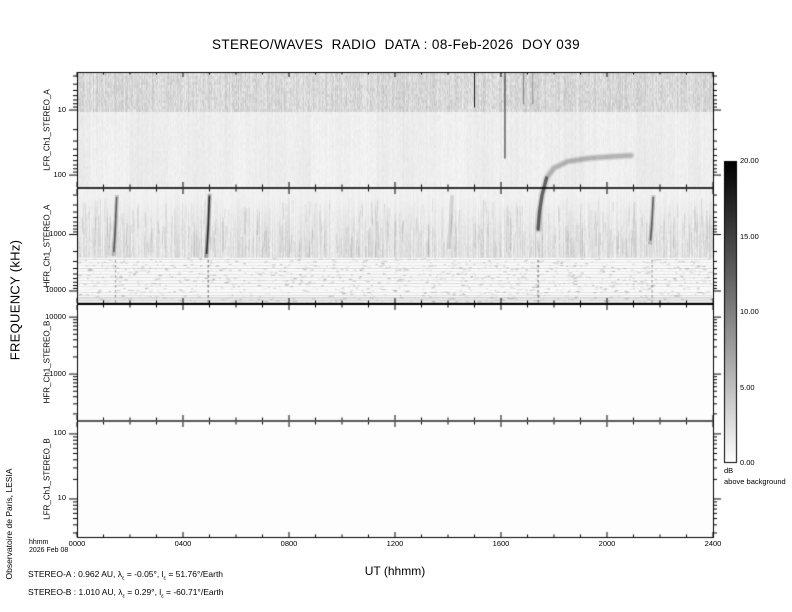 Image resolution: width=792 pixels, height=612 pixels. Describe the element at coordinates (713, 543) in the screenshot. I see `x-tick-label: 2400` at that location.